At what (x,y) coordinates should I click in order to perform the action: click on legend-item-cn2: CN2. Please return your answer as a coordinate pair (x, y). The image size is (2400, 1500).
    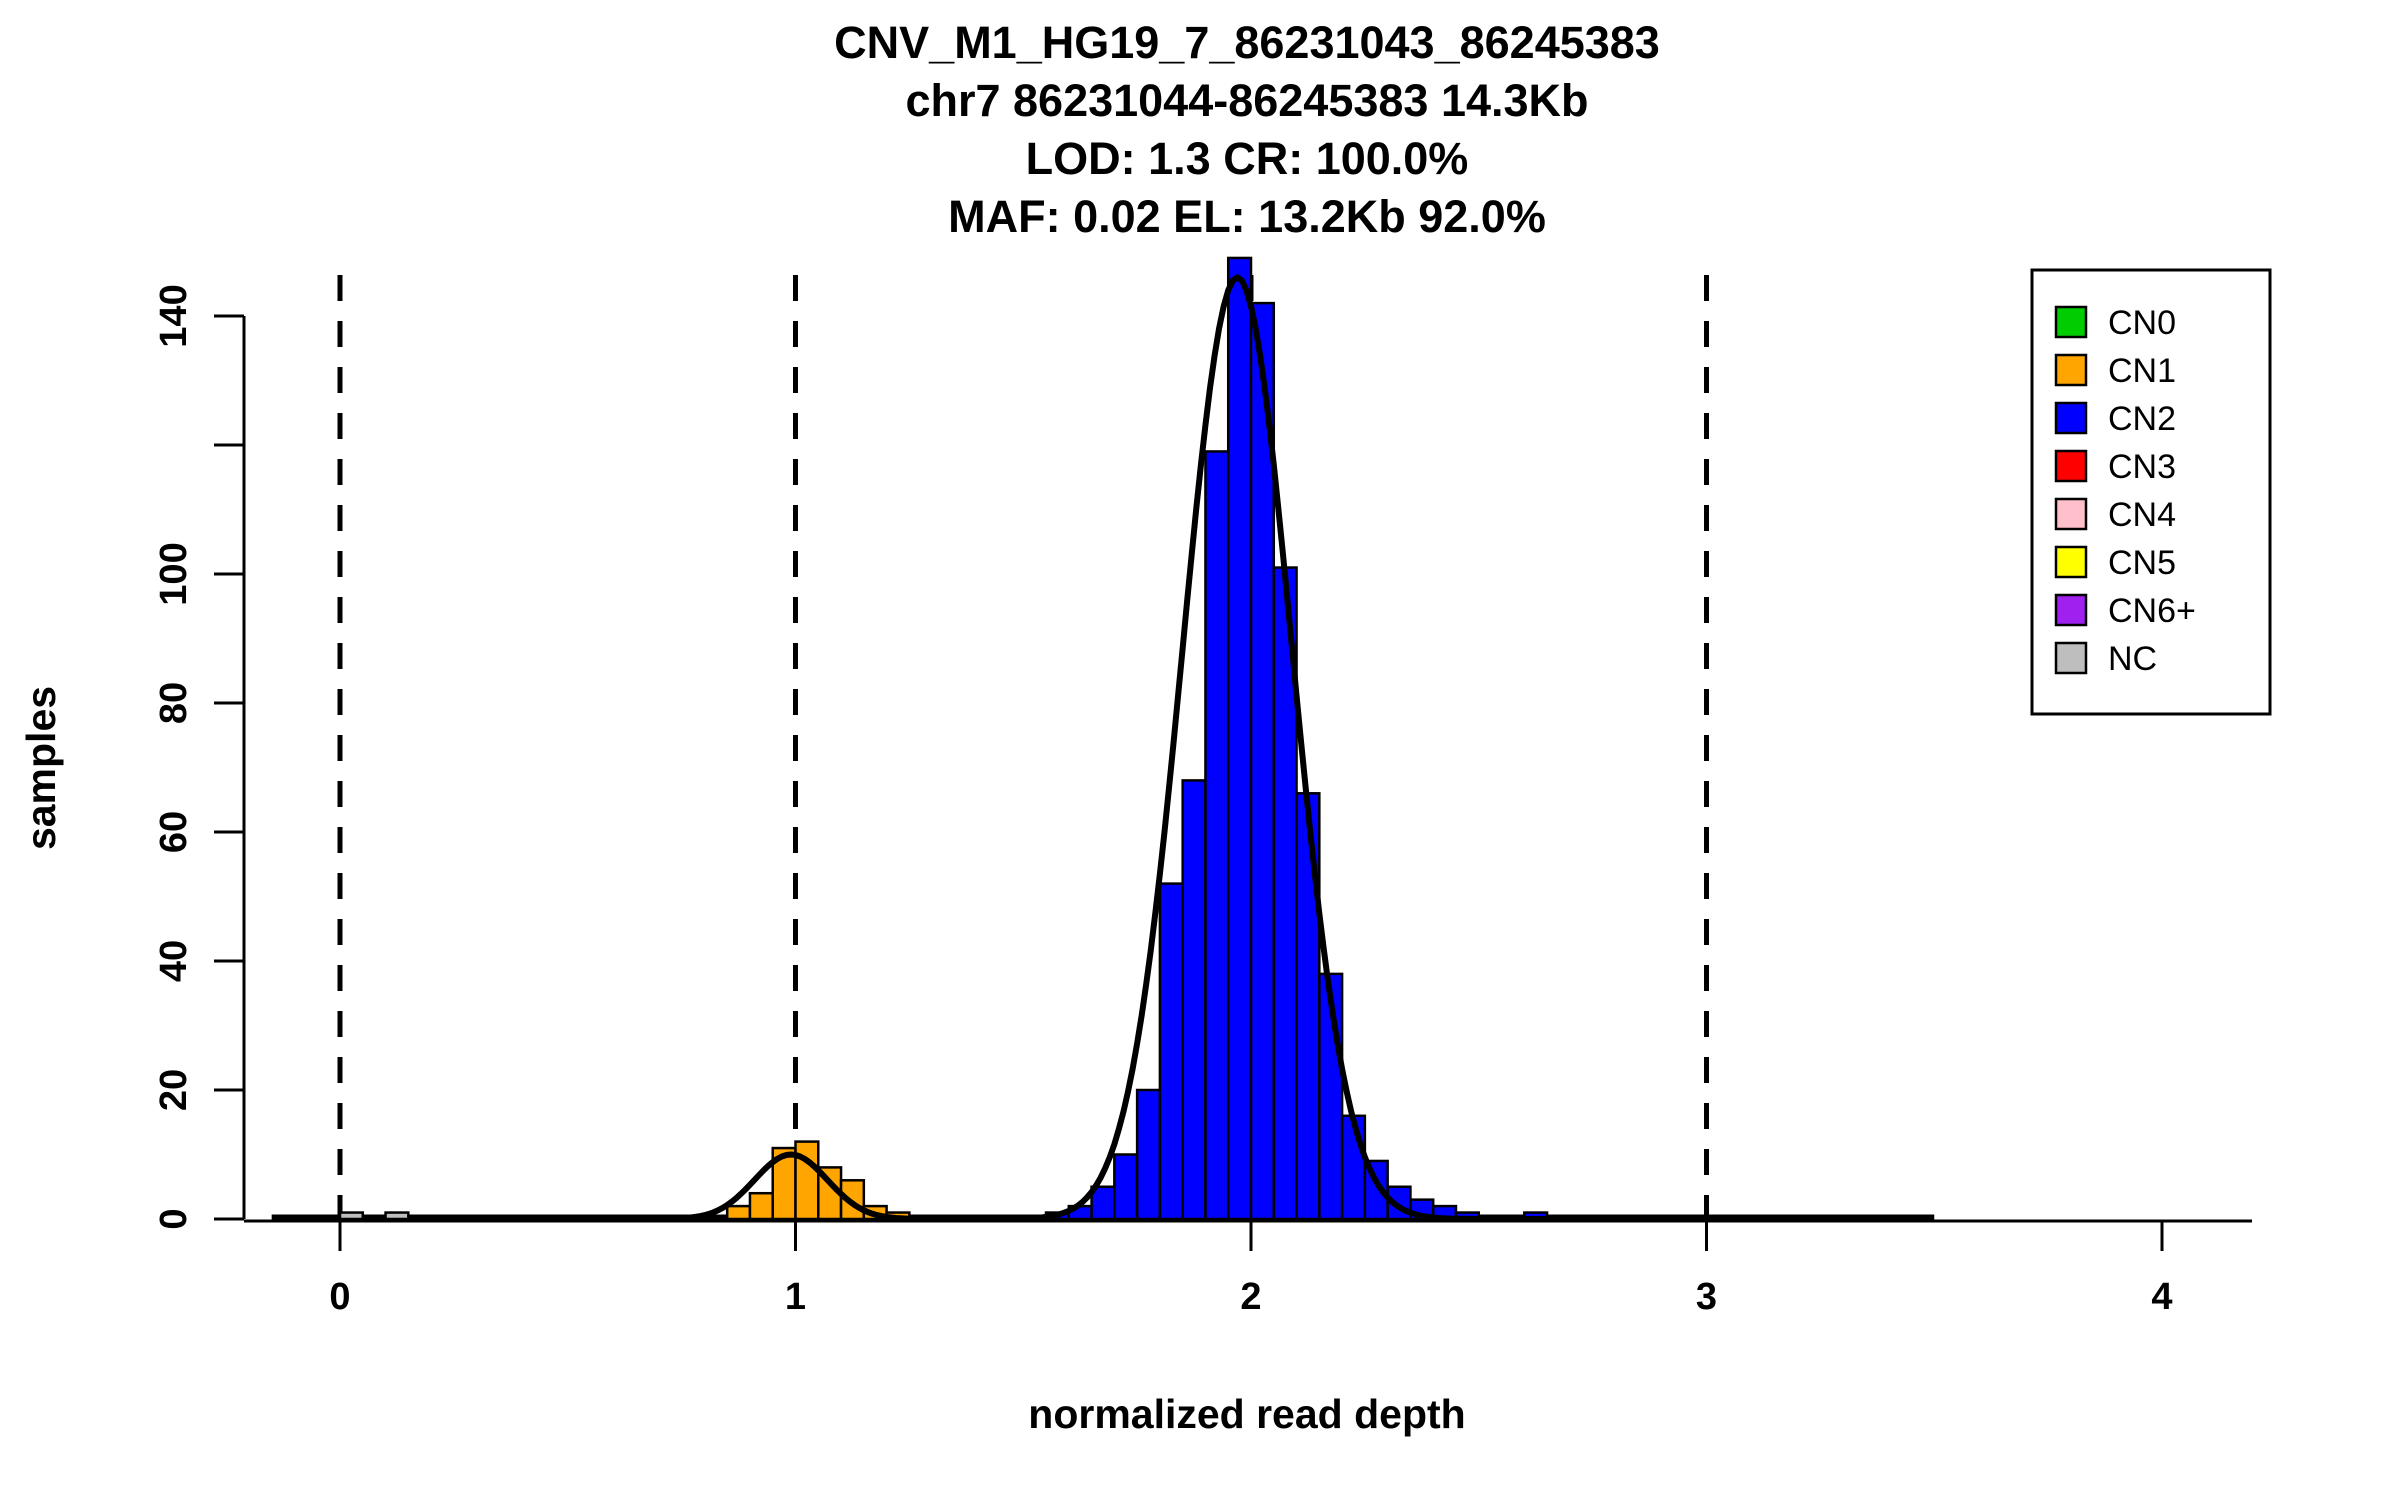
    Looking at the image, I should click on (2115, 419).